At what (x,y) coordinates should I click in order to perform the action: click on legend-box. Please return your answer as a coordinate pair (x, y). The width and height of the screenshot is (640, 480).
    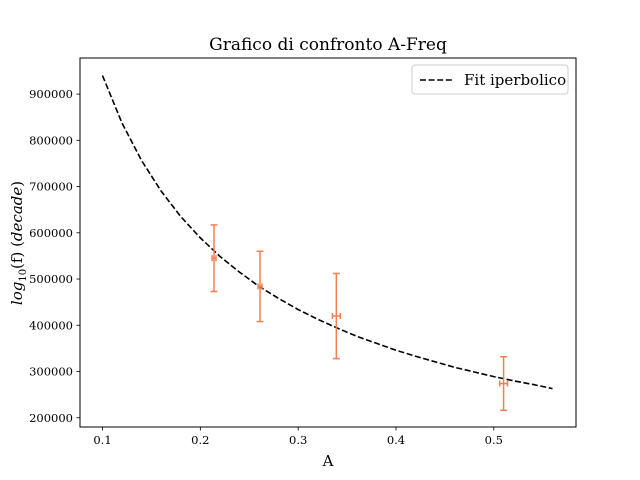
    Looking at the image, I should click on (490, 79).